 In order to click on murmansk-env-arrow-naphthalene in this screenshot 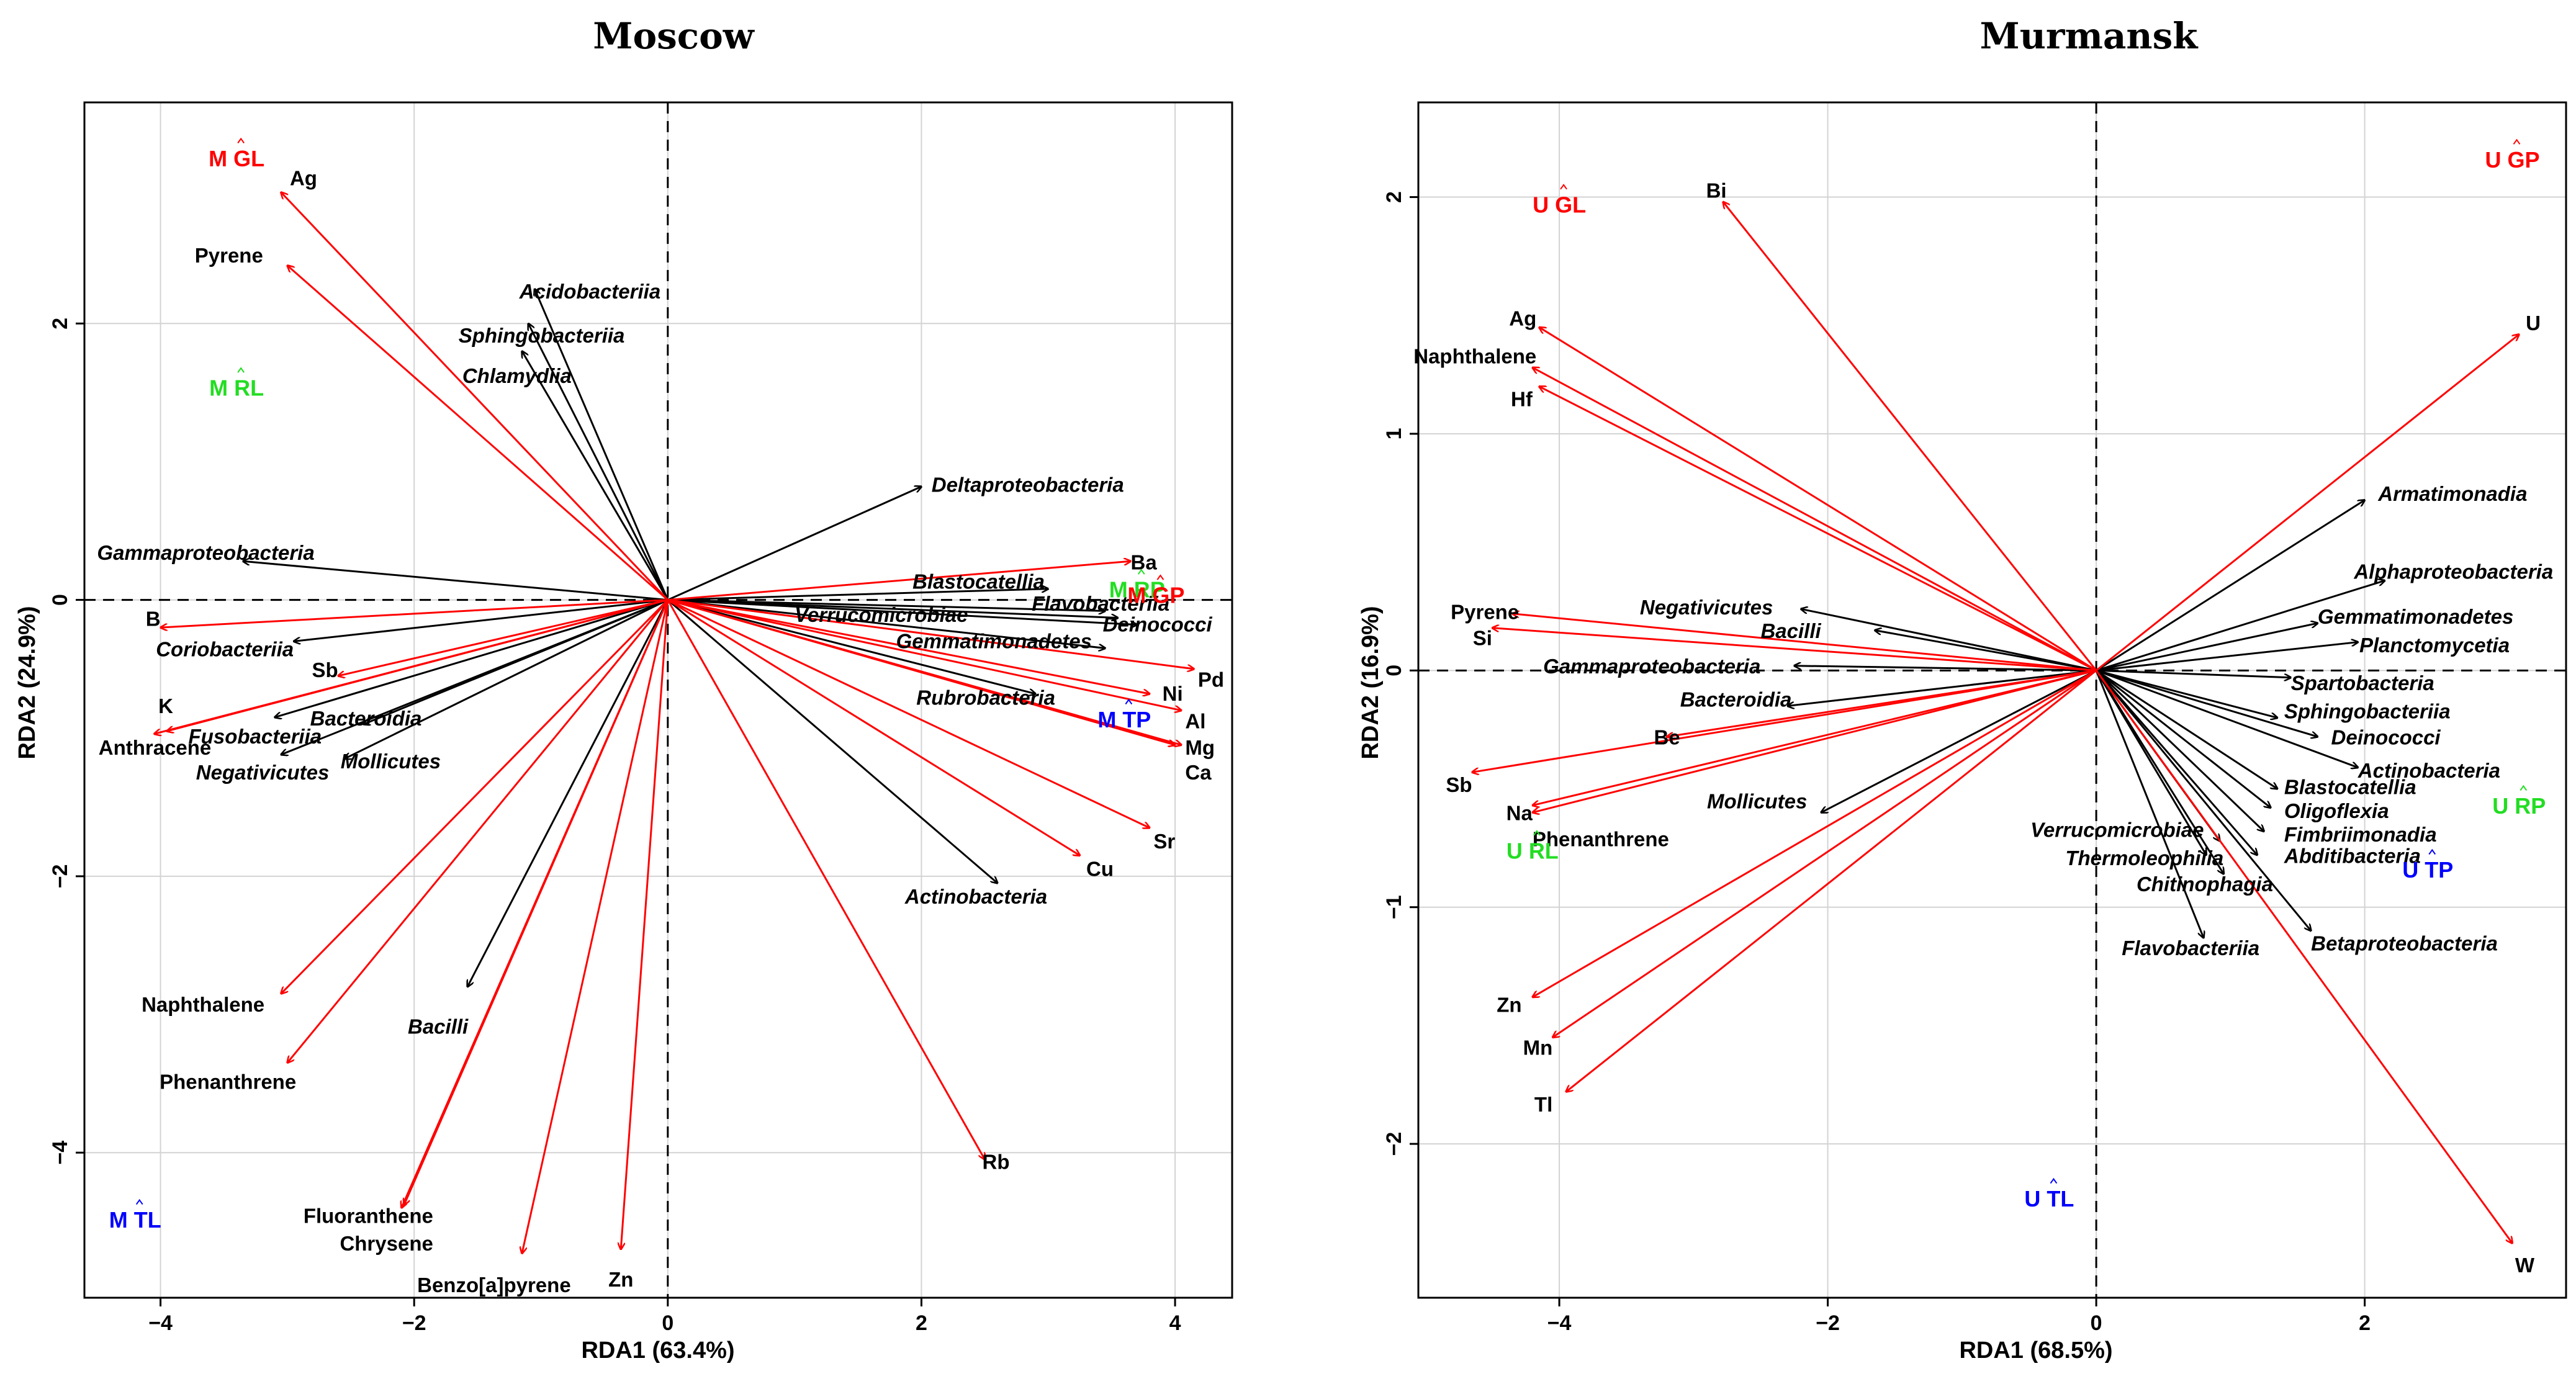, I will do `click(1815, 519)`.